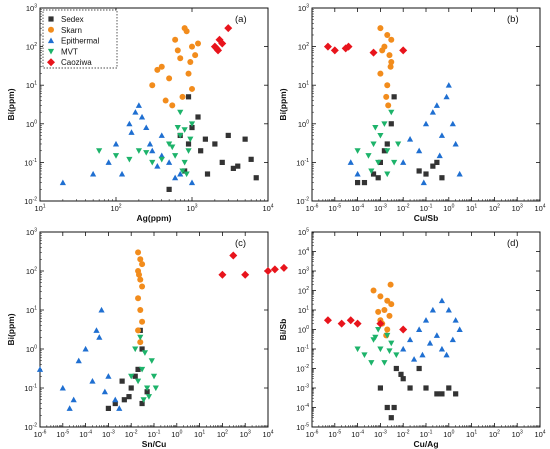  Describe the element at coordinates (72, 19) in the screenshot. I see `legend-label-sedex: Sedex` at that location.